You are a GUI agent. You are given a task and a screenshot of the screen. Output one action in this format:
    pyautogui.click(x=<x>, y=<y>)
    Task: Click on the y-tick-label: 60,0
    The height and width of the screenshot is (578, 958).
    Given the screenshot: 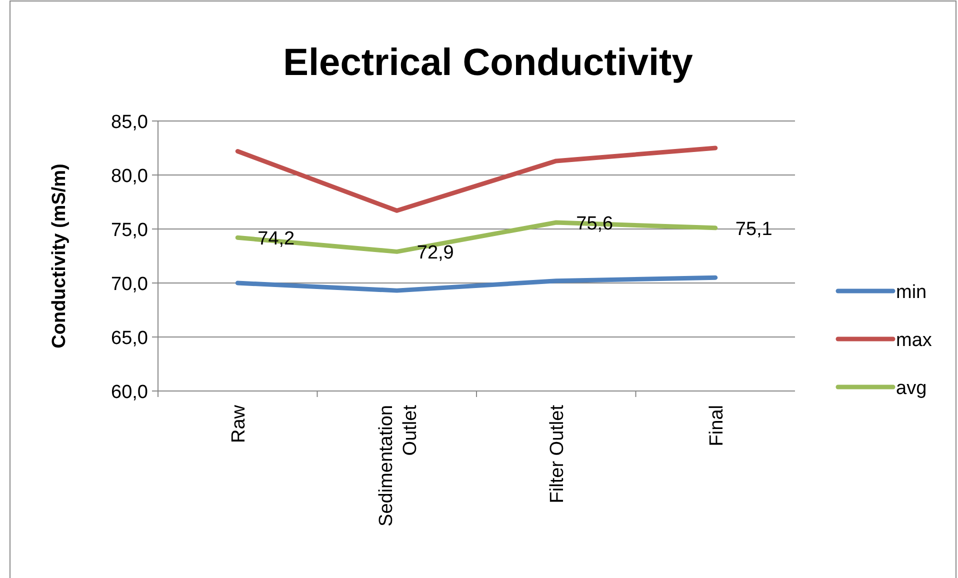 What is the action you would take?
    pyautogui.click(x=129, y=392)
    